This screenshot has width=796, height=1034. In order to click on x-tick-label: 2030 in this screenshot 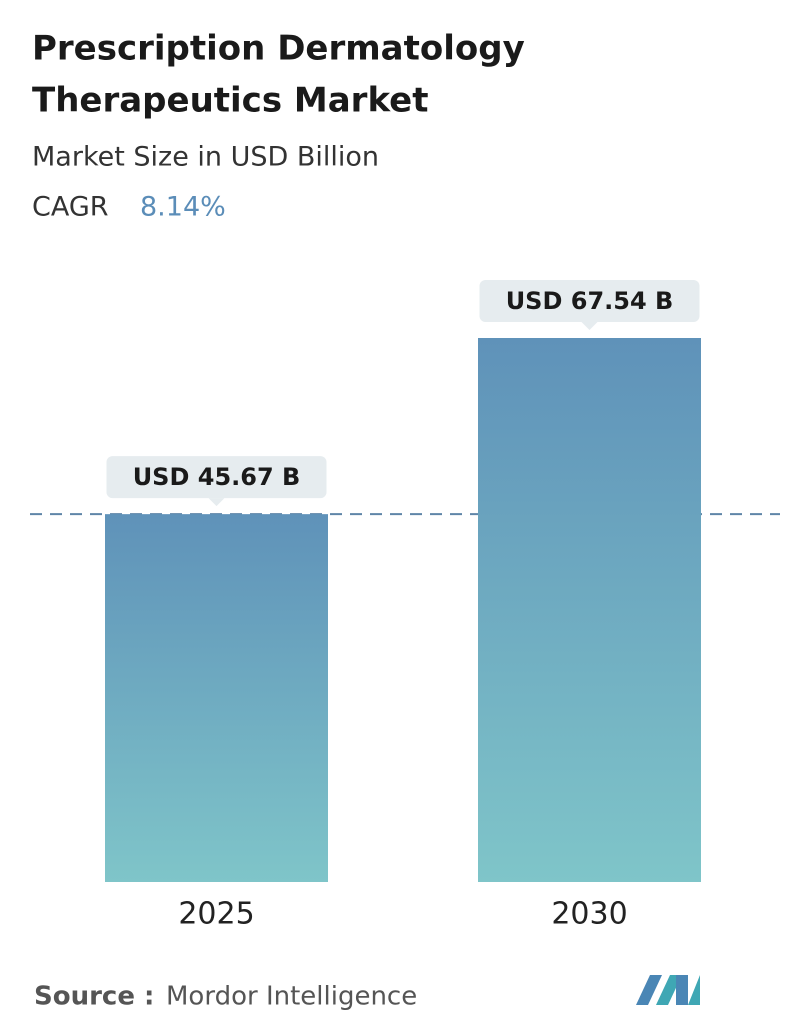, I will do `click(589, 914)`.